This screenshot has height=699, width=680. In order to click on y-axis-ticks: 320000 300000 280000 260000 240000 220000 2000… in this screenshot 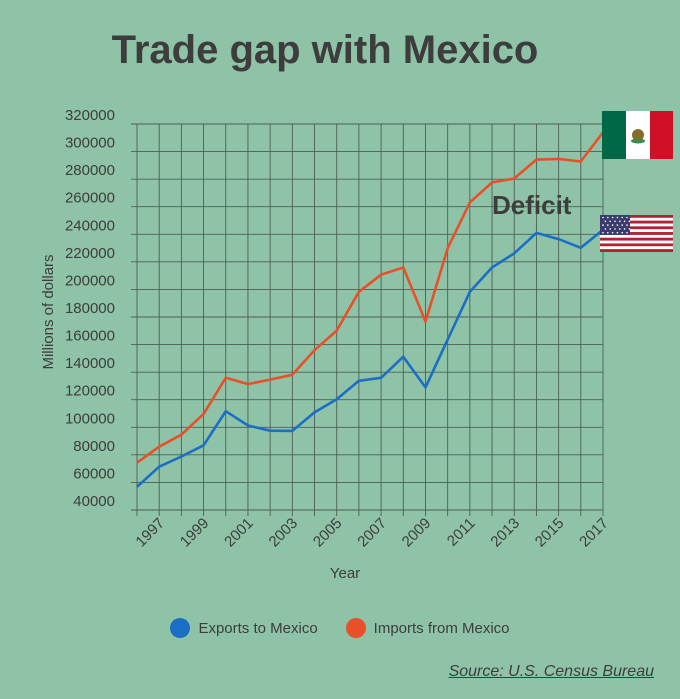, I will do `click(90, 308)`.